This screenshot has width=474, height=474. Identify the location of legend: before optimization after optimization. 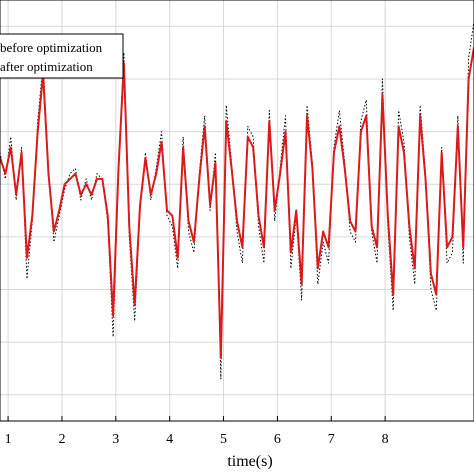
(62, 56).